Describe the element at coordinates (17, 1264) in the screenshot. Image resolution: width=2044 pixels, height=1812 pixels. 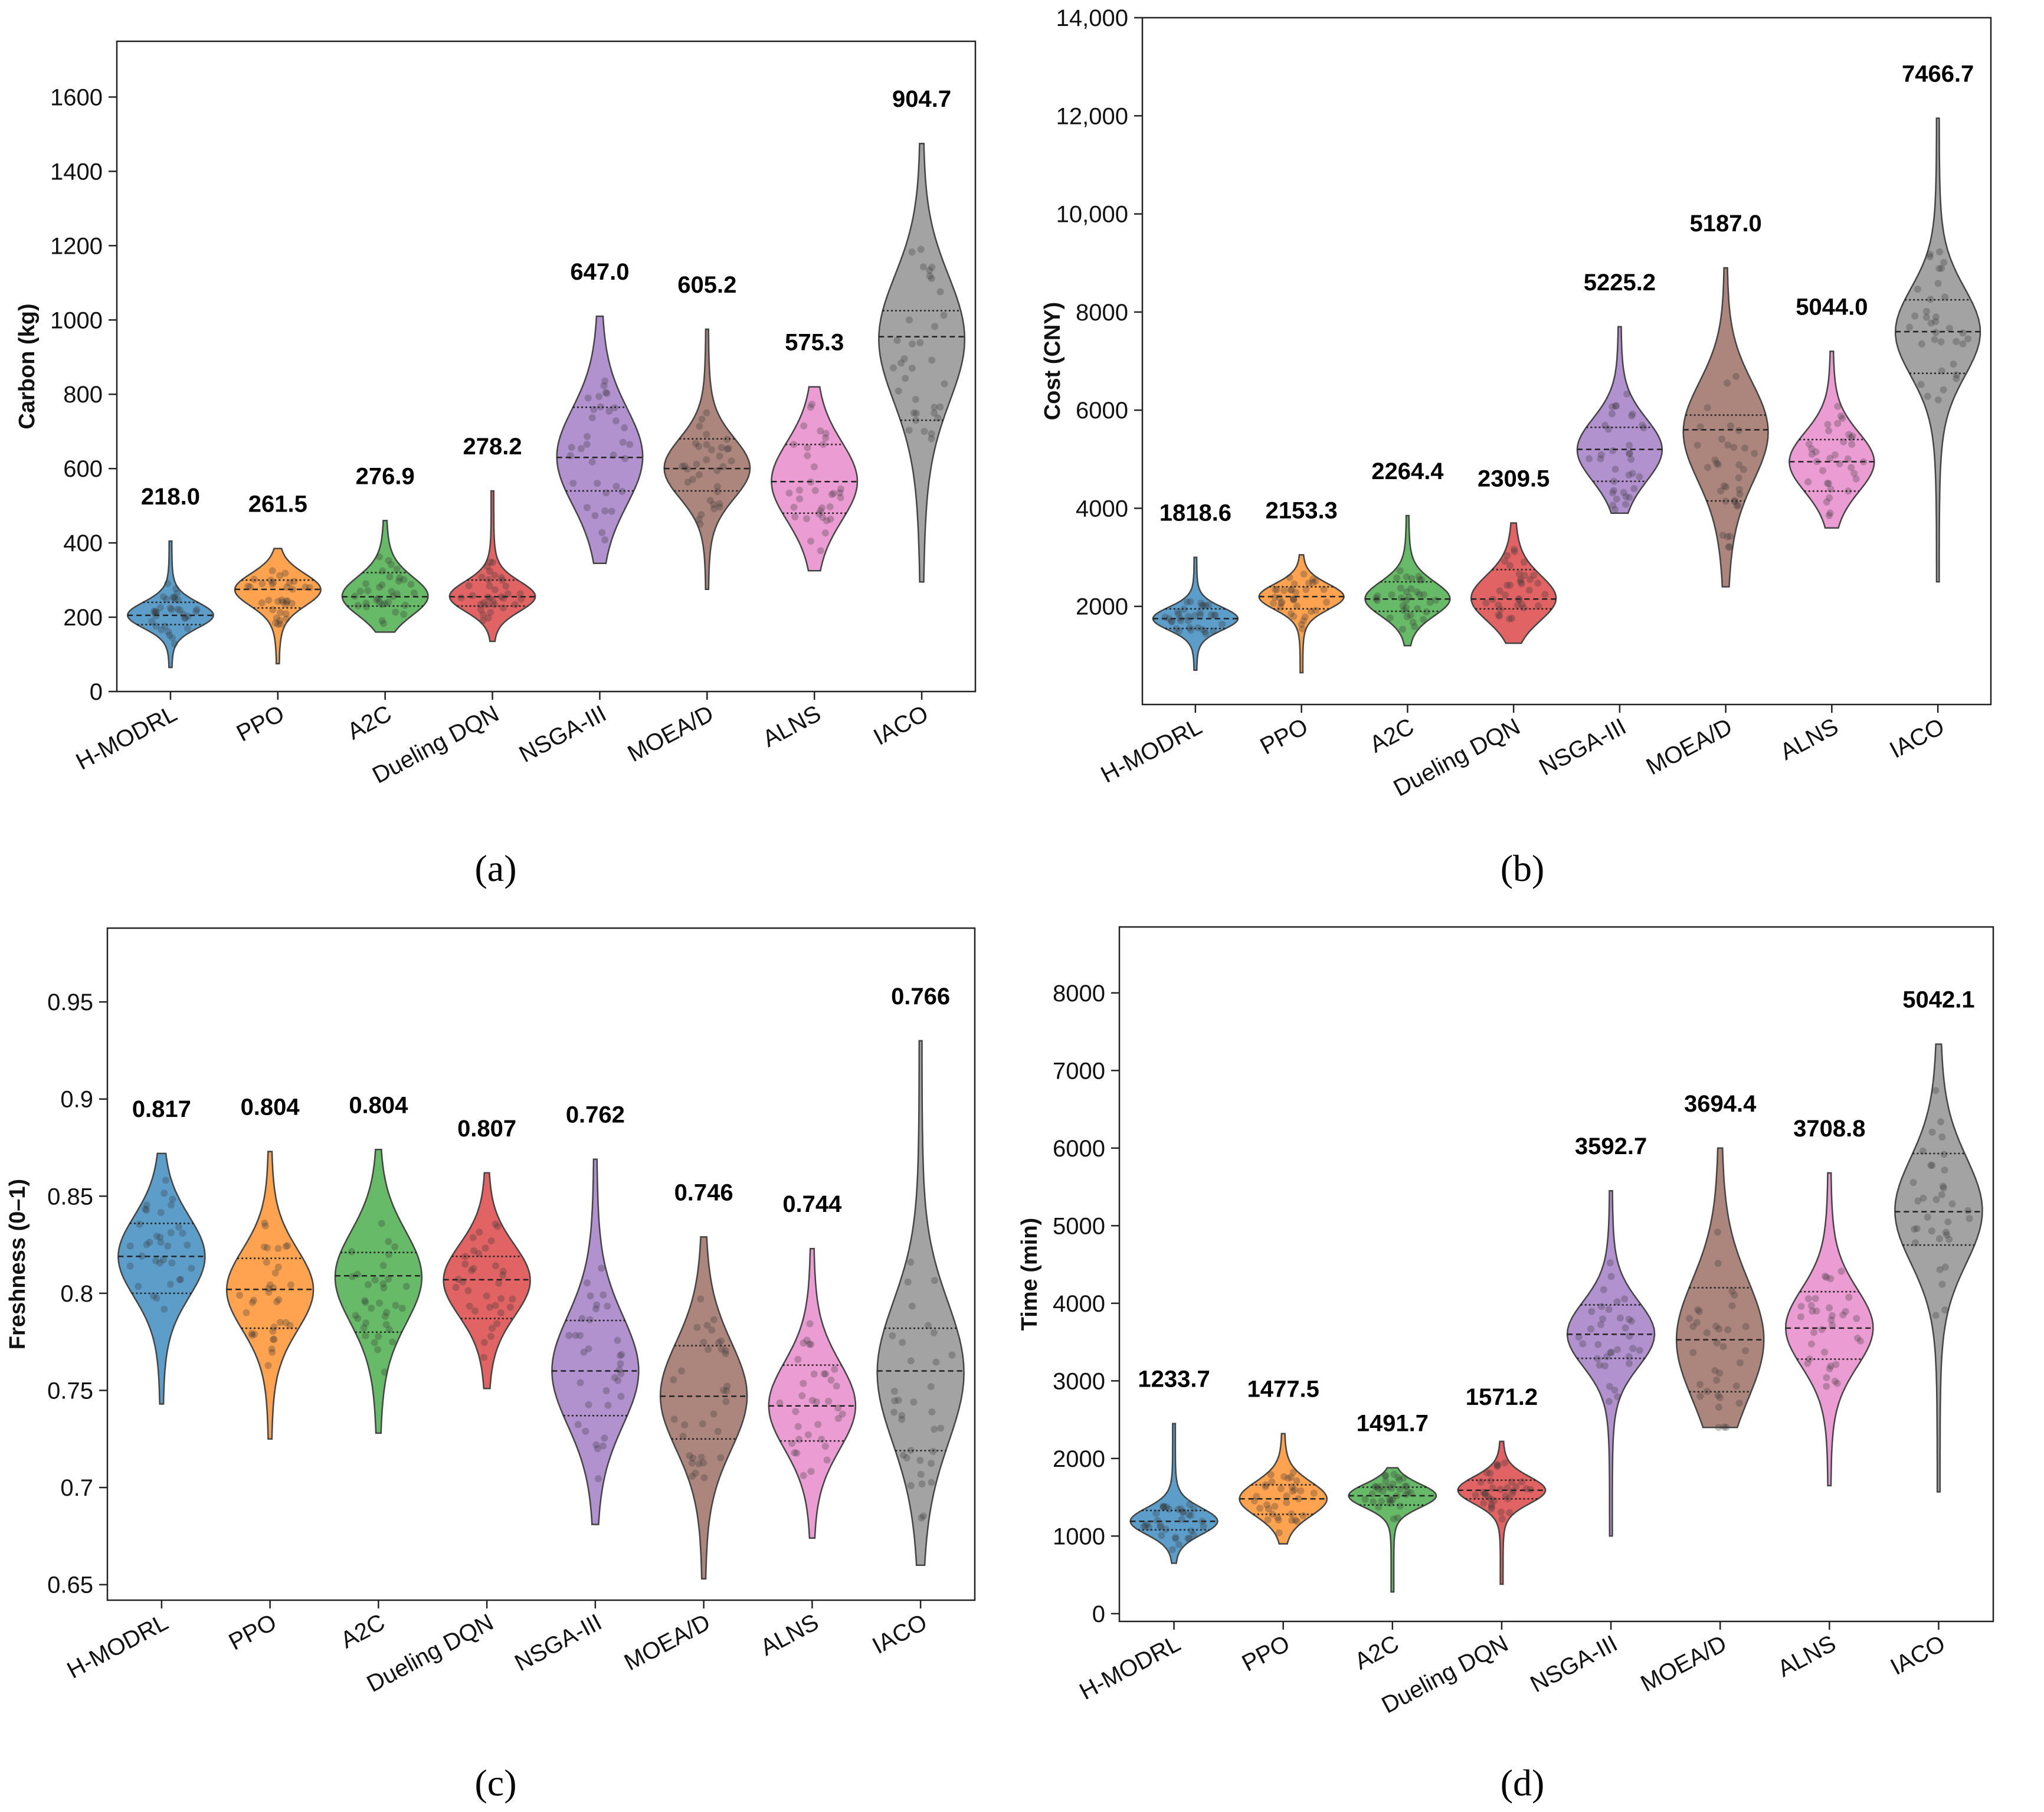
I see `y-axis-label: Freshness (0–1)` at that location.